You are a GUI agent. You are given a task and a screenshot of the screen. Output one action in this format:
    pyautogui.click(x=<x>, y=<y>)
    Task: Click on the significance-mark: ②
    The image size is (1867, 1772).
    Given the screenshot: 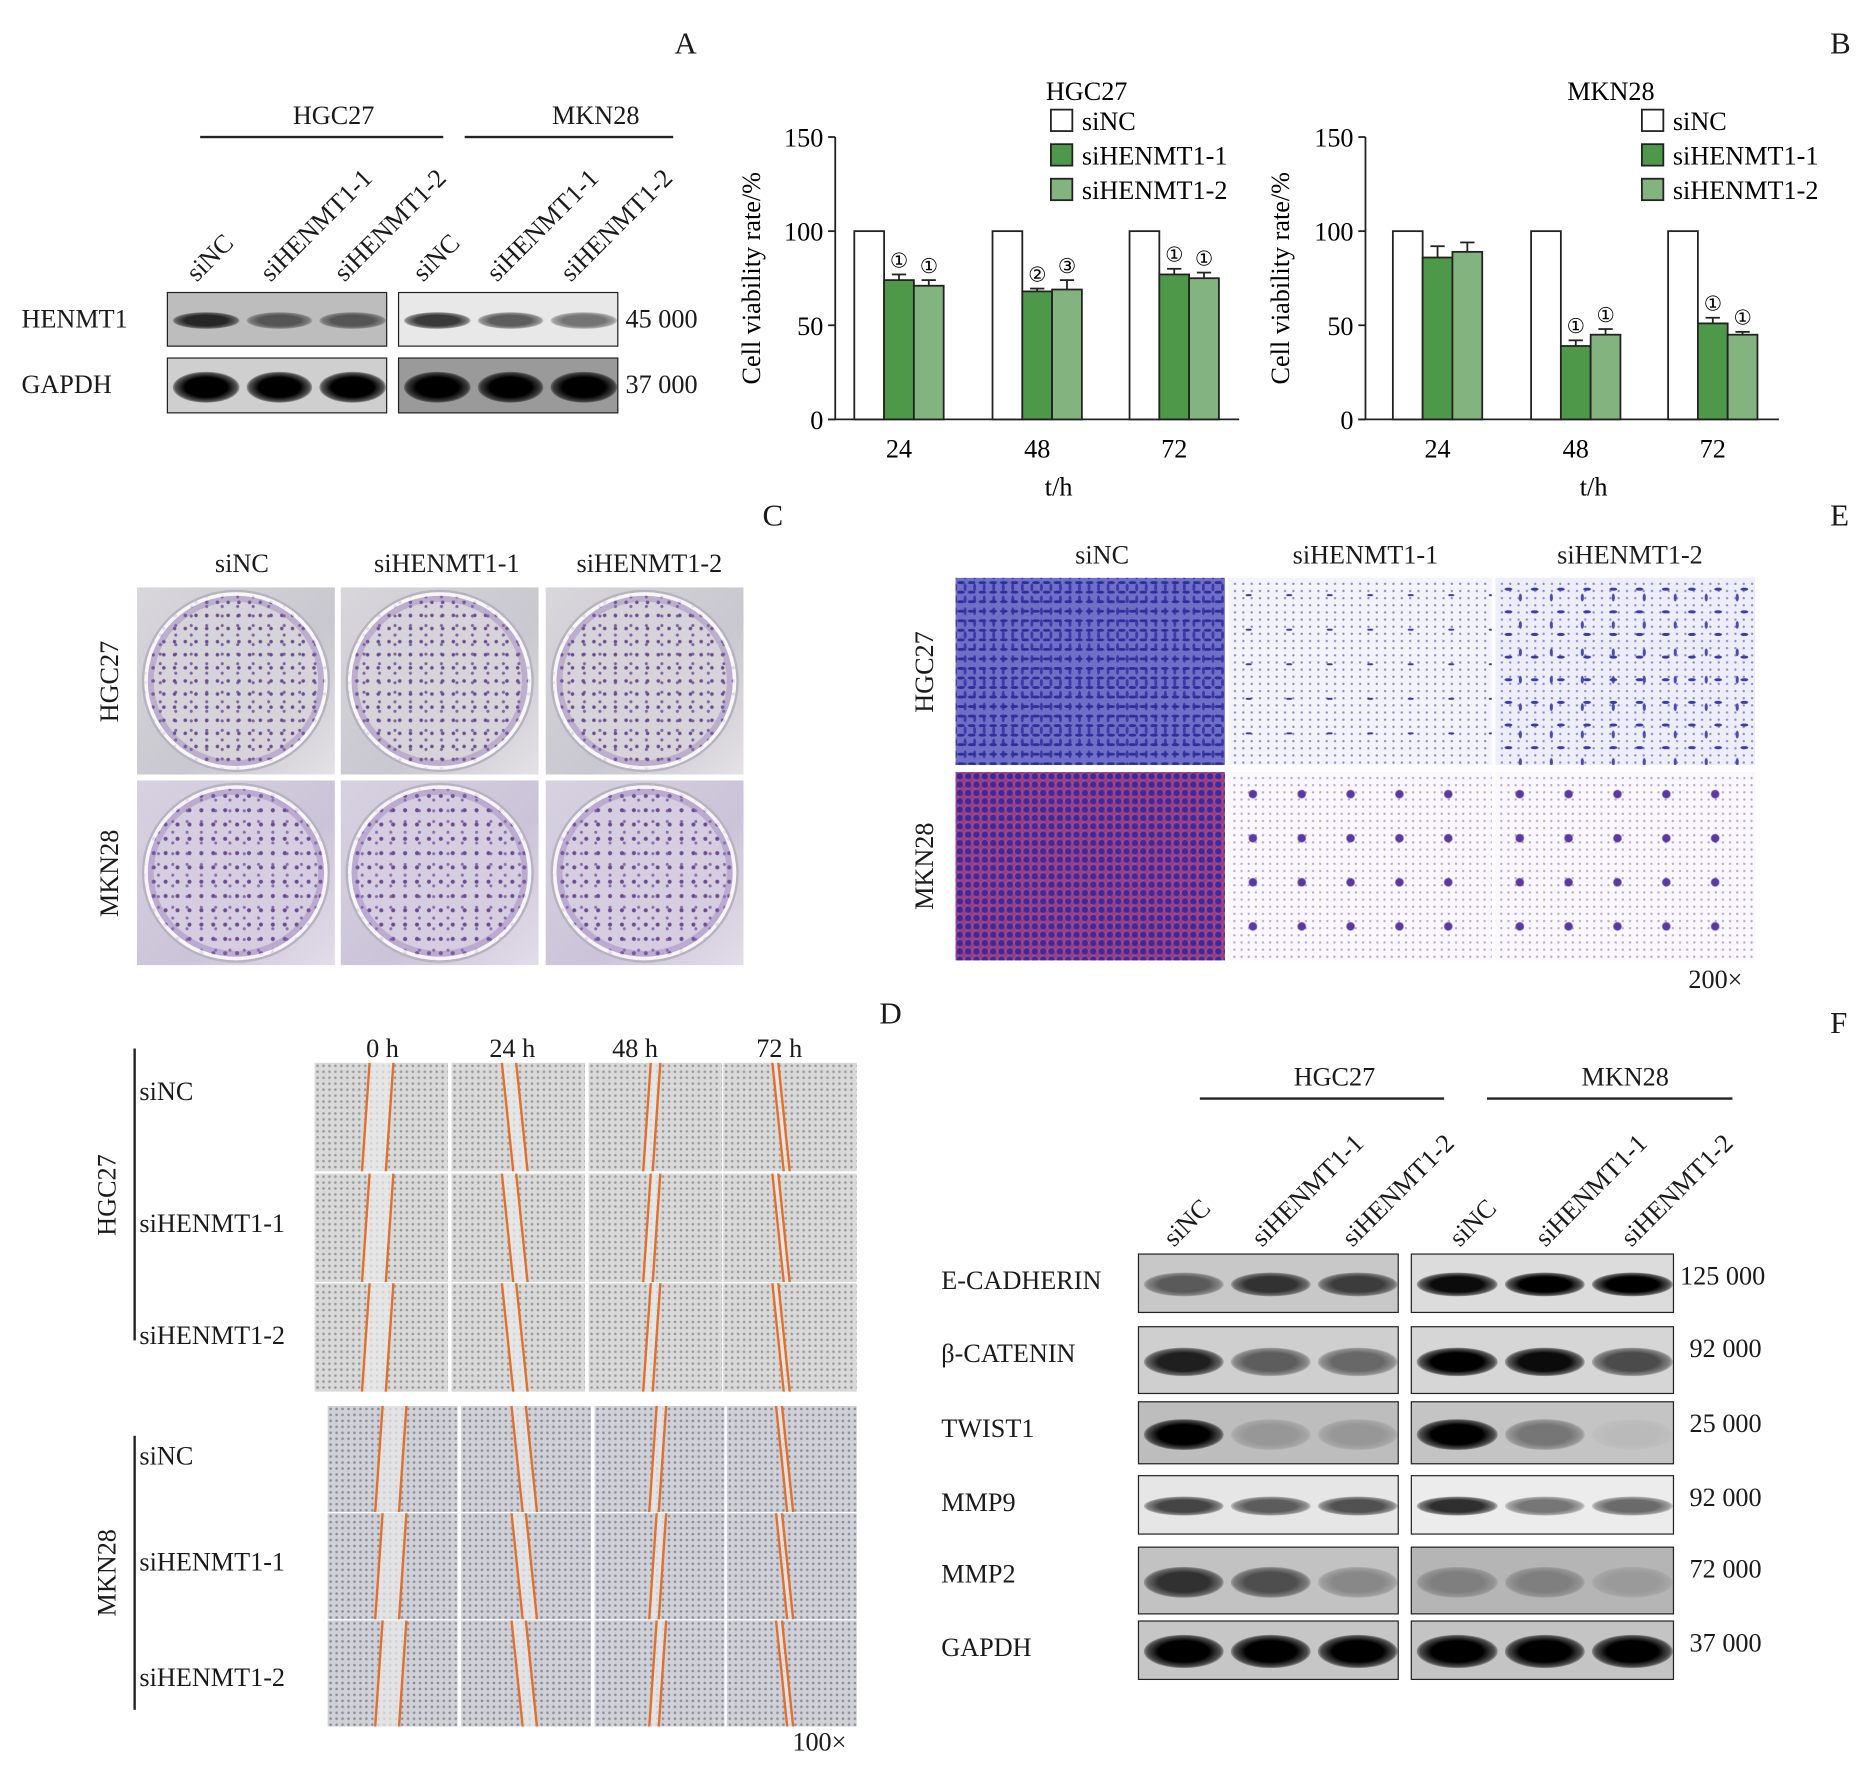 What is the action you would take?
    pyautogui.click(x=1037, y=275)
    